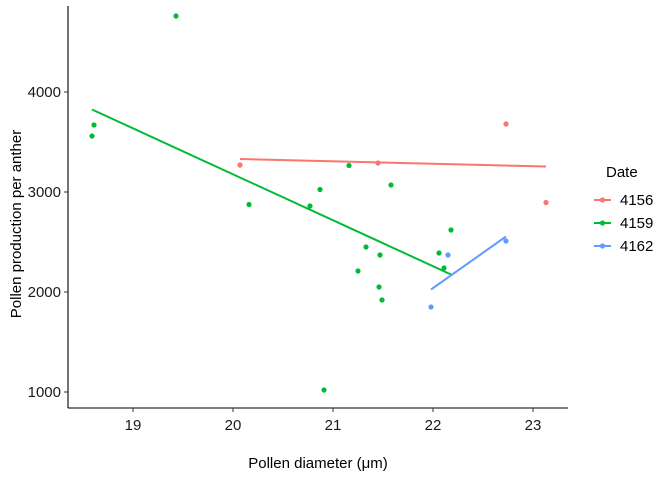  What do you see at coordinates (533, 425) in the screenshot?
I see `x-tick-label: 23` at bounding box center [533, 425].